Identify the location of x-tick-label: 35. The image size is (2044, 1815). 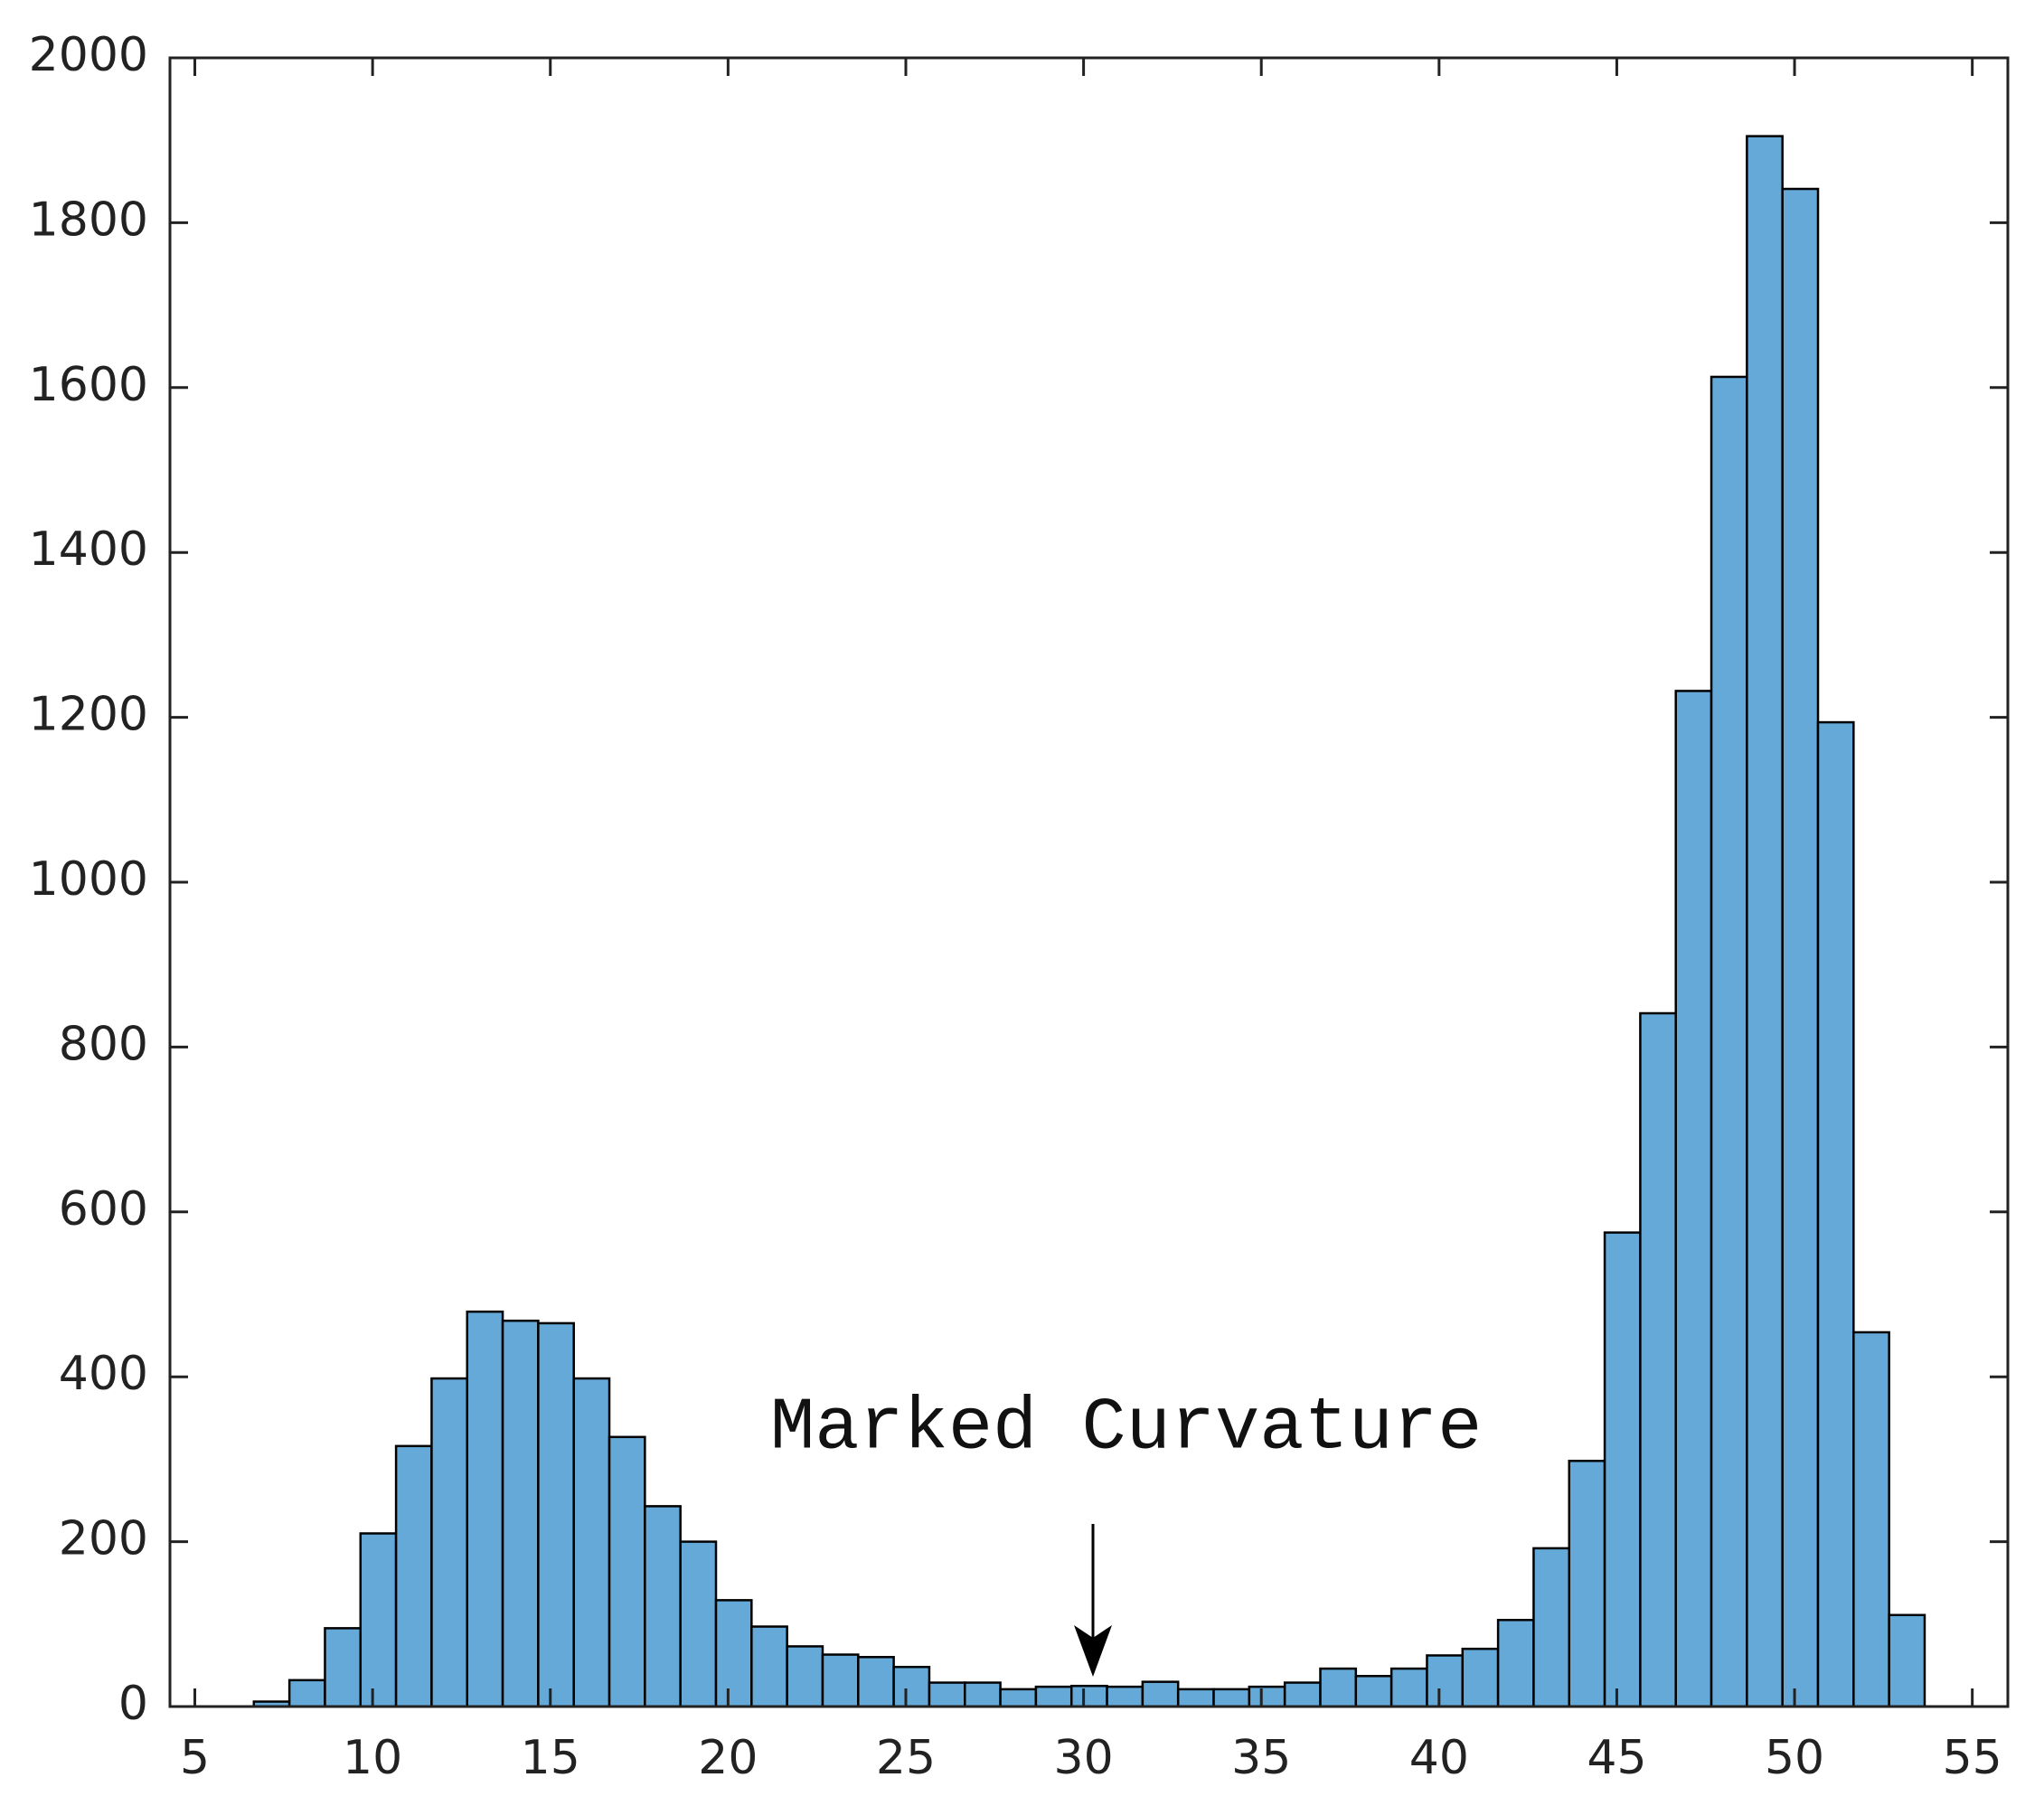
(1261, 1758).